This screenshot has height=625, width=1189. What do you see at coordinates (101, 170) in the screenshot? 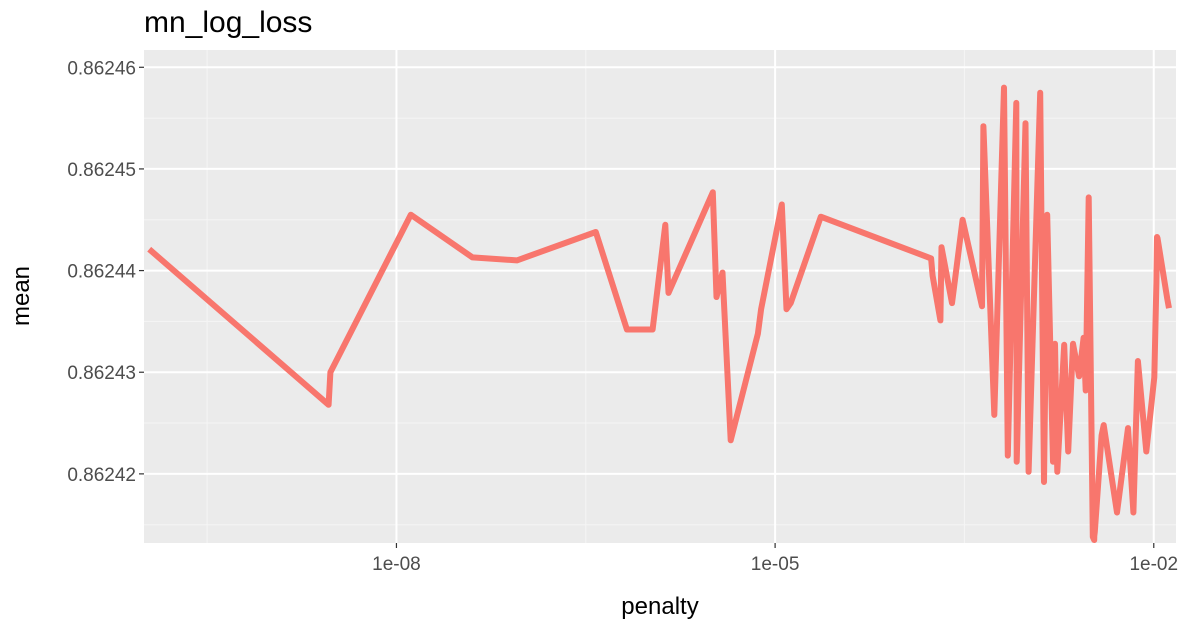
I see `y-tick-label: 0.86245` at bounding box center [101, 170].